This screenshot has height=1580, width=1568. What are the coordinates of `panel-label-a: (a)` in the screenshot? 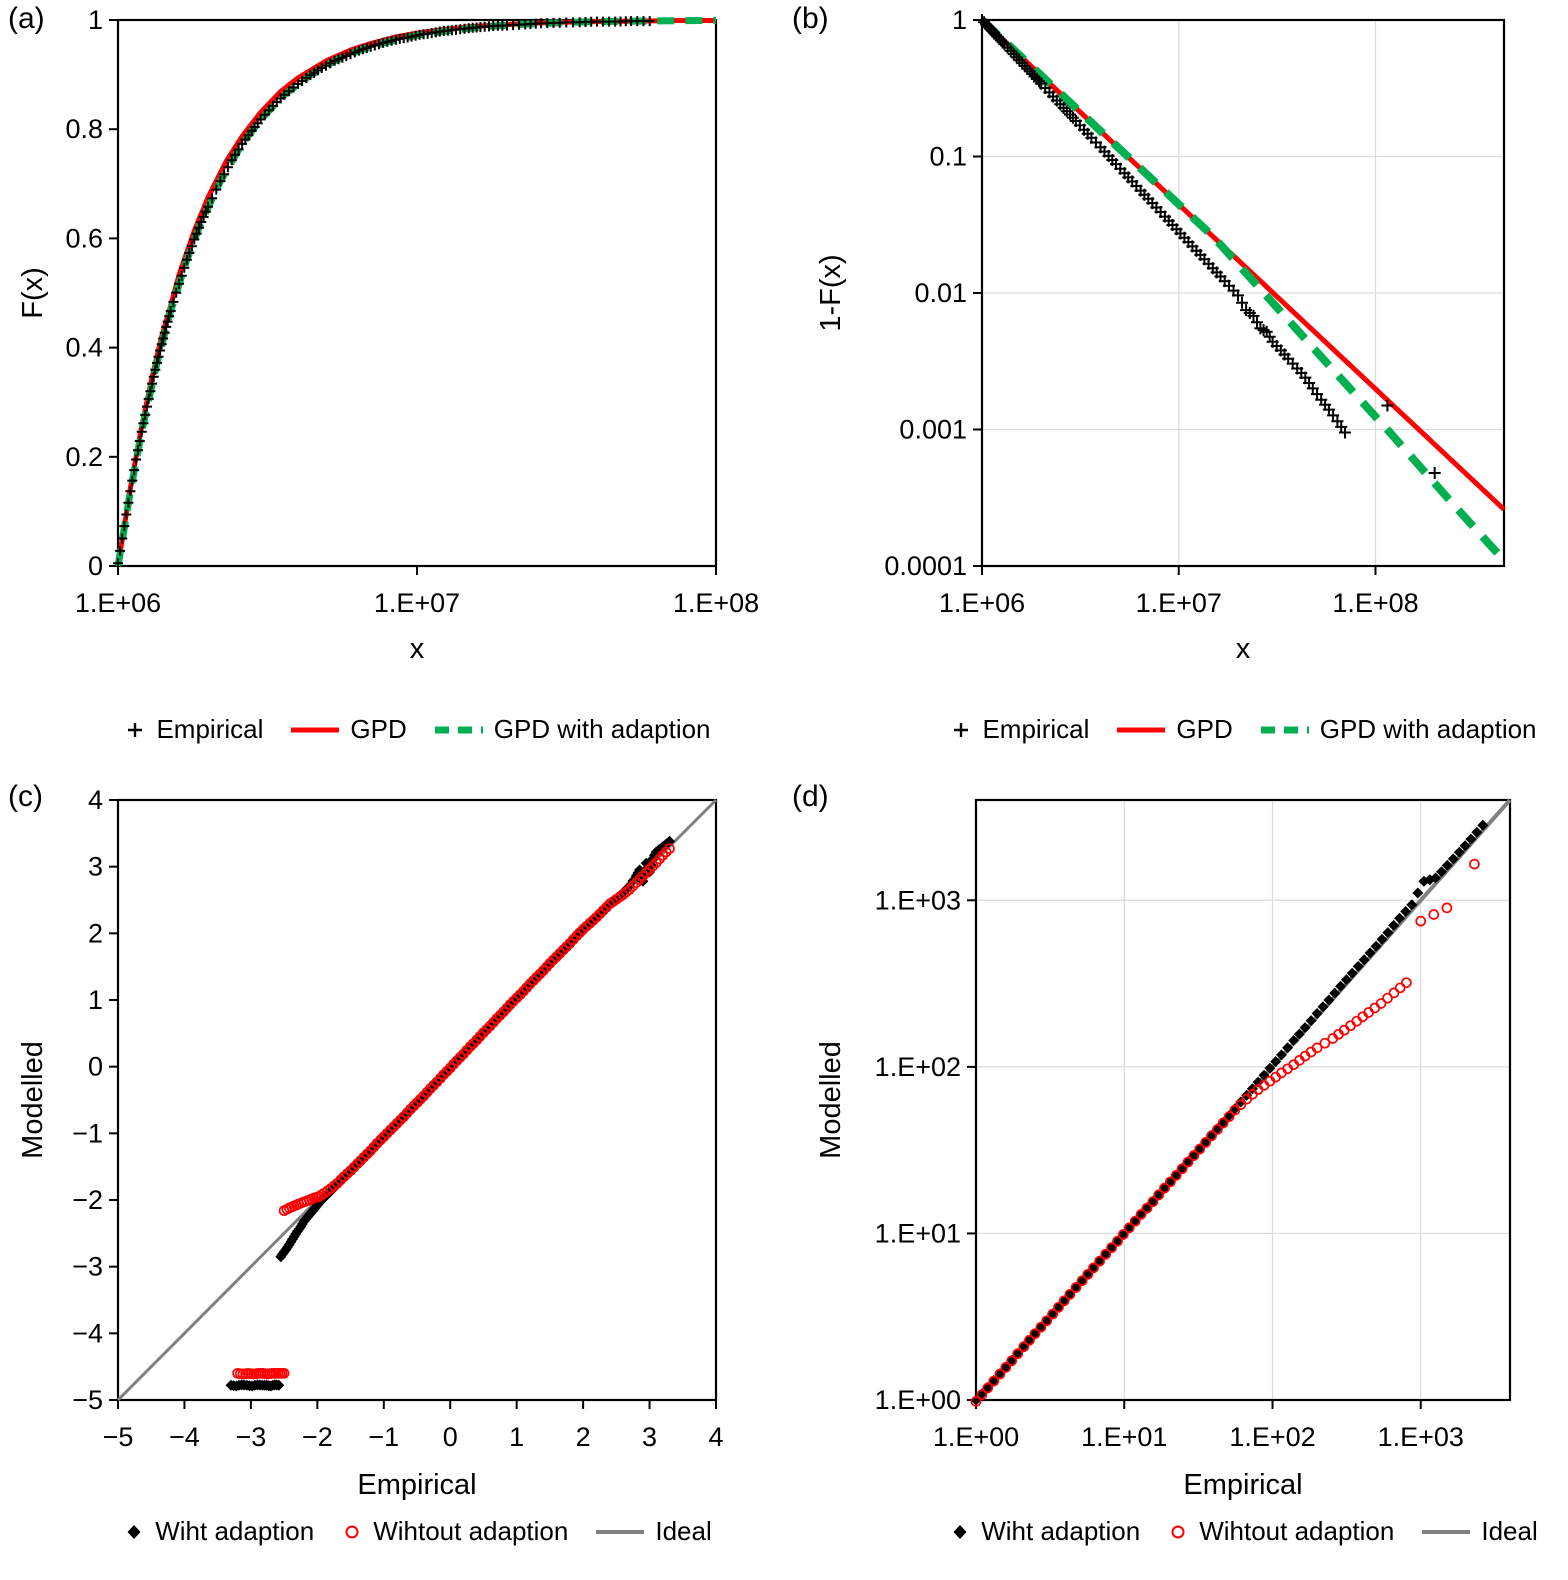 It's located at (26, 18).